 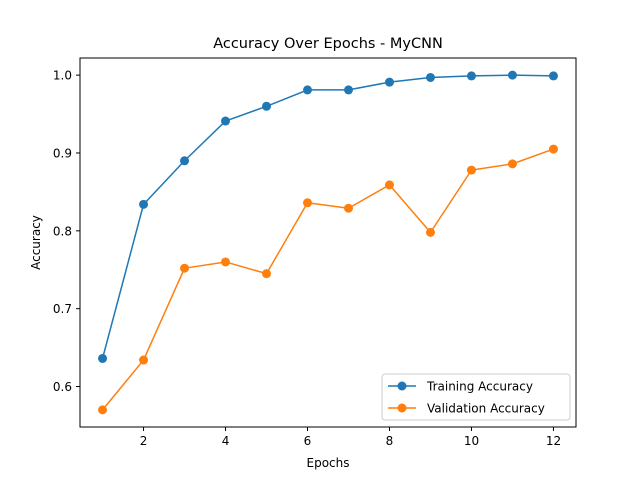 I want to click on legend-marker-validation, so click(x=402, y=408).